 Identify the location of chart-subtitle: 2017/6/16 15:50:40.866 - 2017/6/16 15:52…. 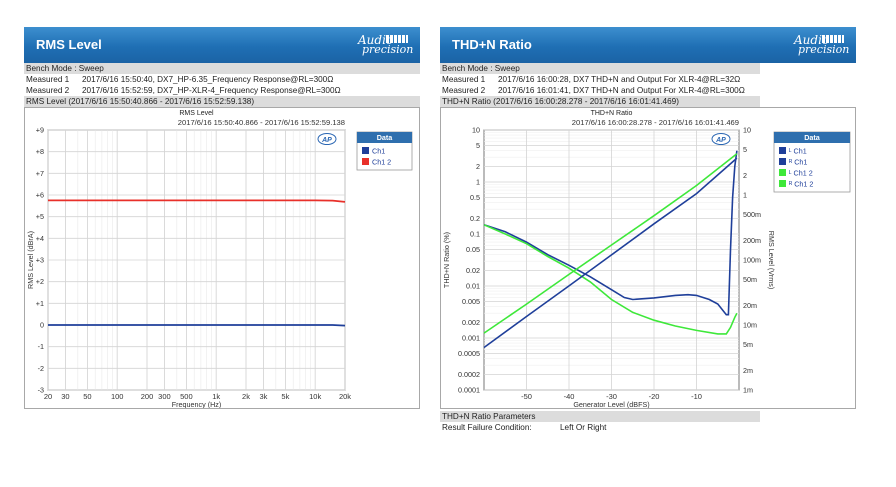
(261, 122).